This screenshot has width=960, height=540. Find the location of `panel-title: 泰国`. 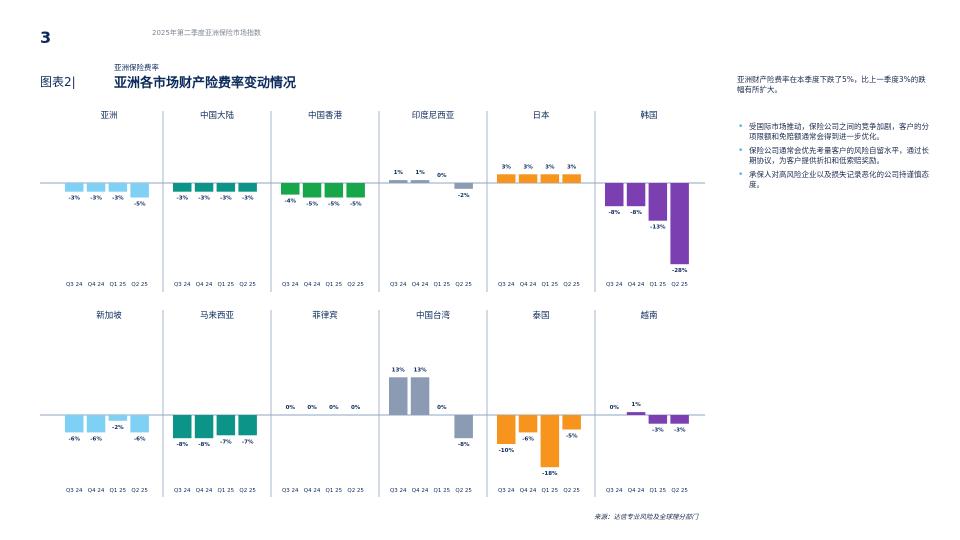

panel-title: 泰国 is located at coordinates (540, 315).